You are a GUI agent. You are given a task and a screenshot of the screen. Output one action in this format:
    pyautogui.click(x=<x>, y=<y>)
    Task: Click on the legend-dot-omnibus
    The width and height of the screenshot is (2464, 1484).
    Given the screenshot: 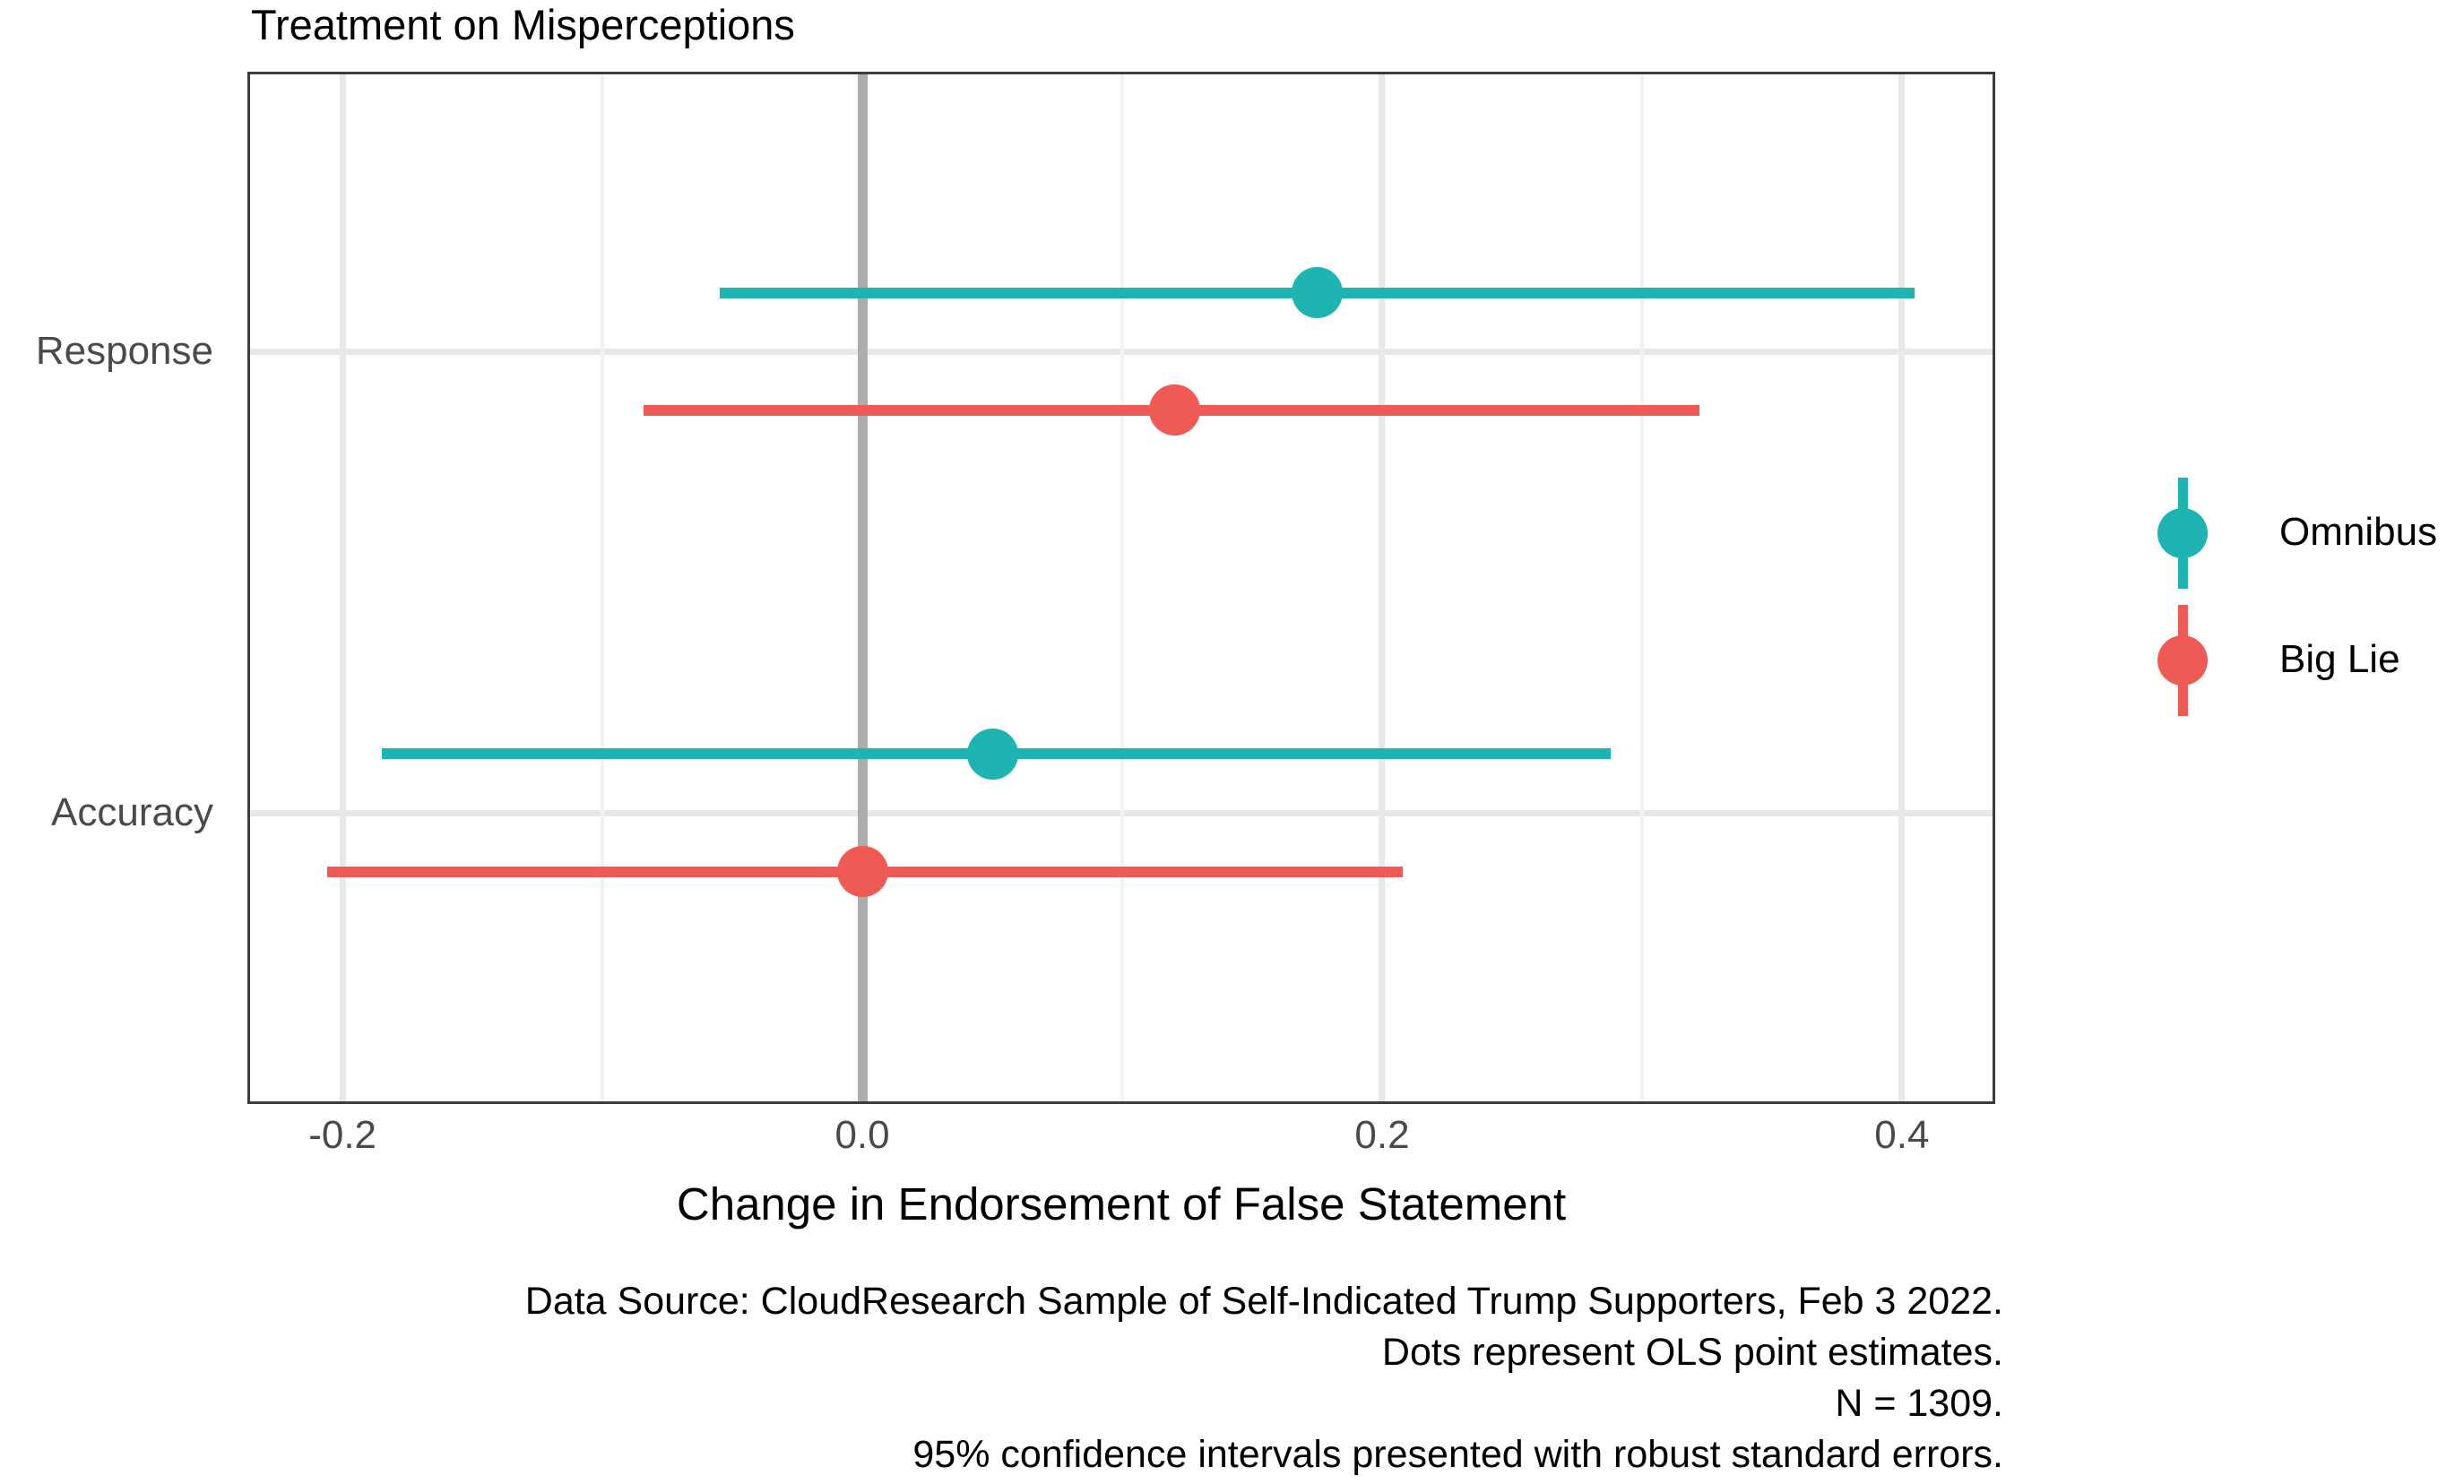 What is the action you would take?
    pyautogui.click(x=2183, y=533)
    